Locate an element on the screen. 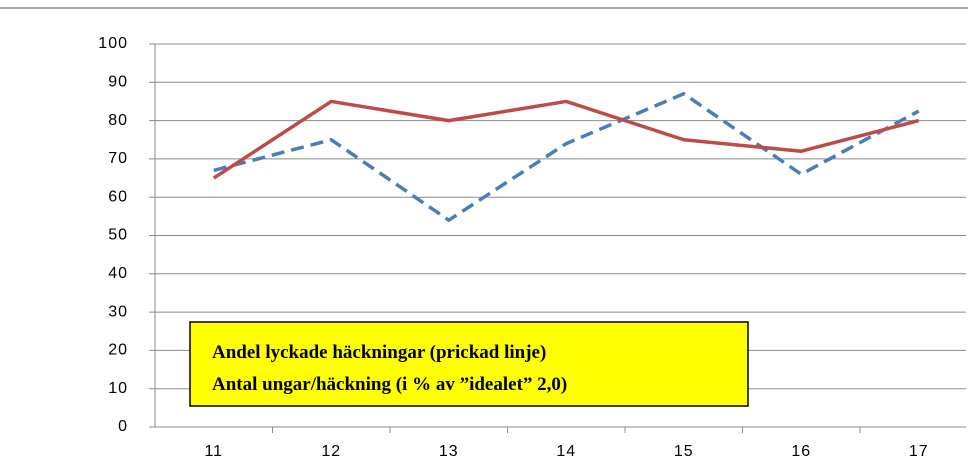 The height and width of the screenshot is (466, 968). x-tick-label: 13 is located at coordinates (449, 451).